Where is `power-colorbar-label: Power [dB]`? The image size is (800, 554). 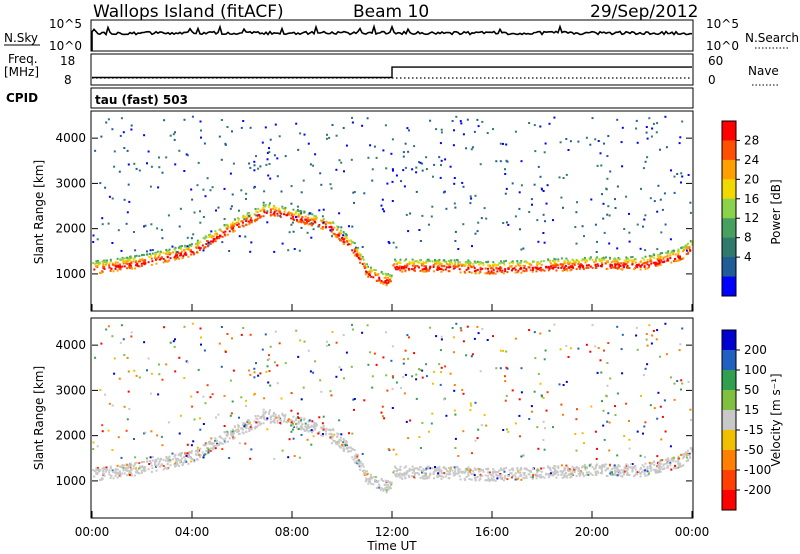
power-colorbar-label: Power [dB] is located at coordinates (776, 211).